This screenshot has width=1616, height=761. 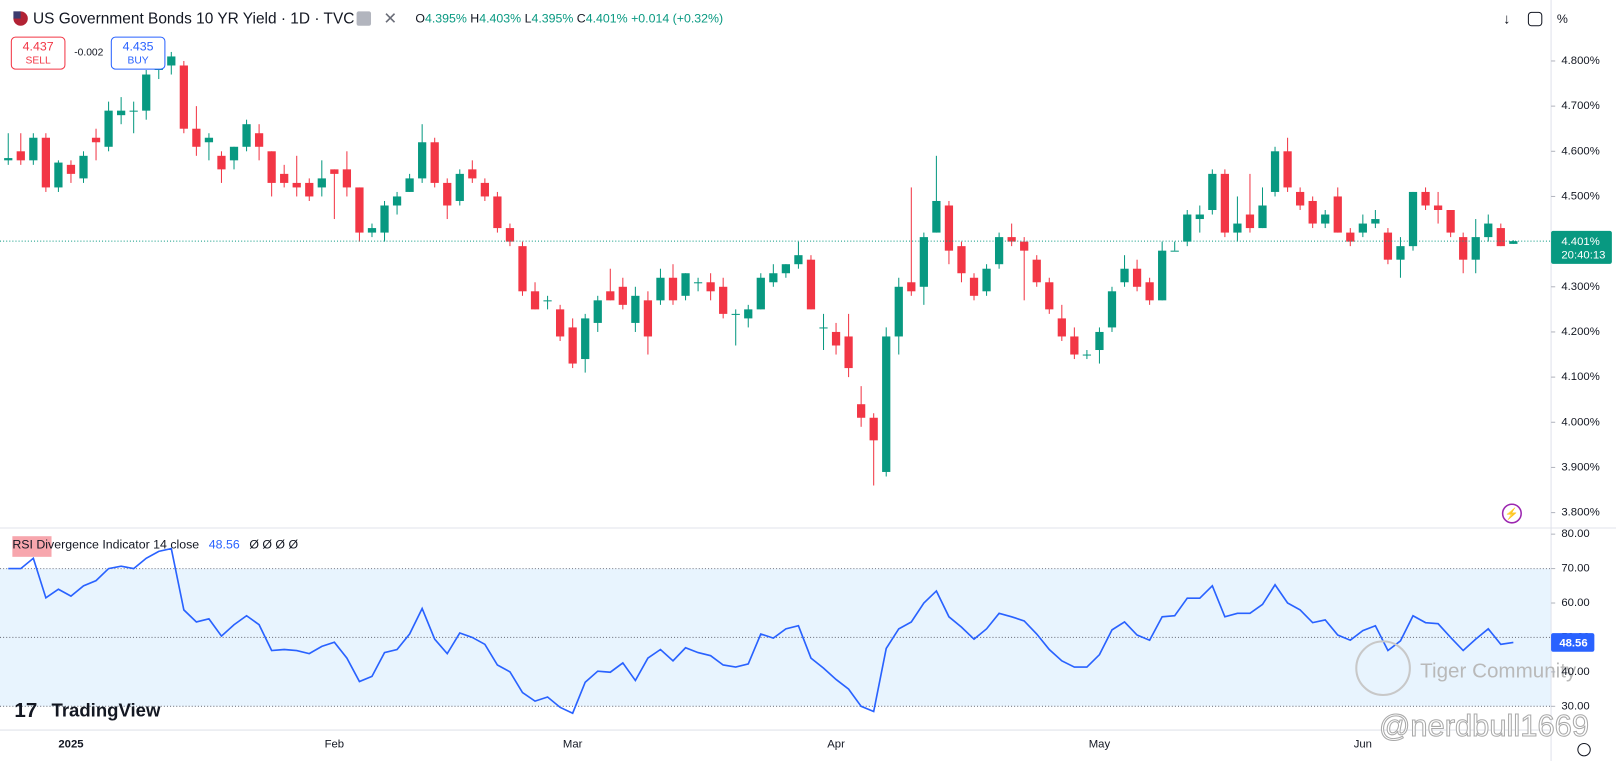 What do you see at coordinates (1580, 287) in the screenshot?
I see `y-tick-label: 4.300%` at bounding box center [1580, 287].